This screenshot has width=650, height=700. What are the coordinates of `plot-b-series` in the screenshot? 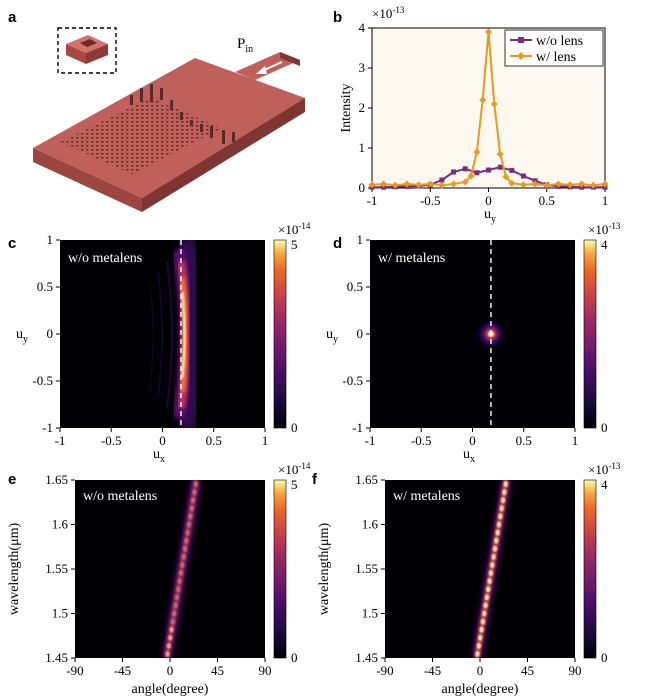 It's located at (488, 109).